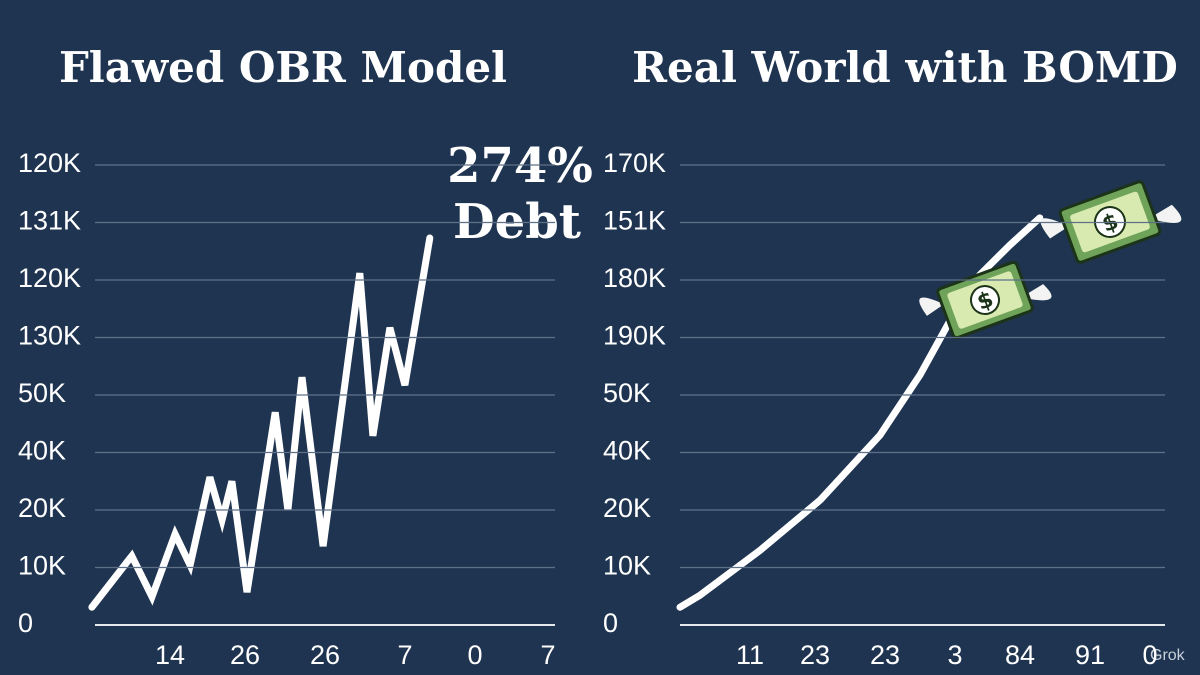 The width and height of the screenshot is (1200, 675). Describe the element at coordinates (905, 67) in the screenshot. I see `chart-title: Real World with BOMD` at that location.